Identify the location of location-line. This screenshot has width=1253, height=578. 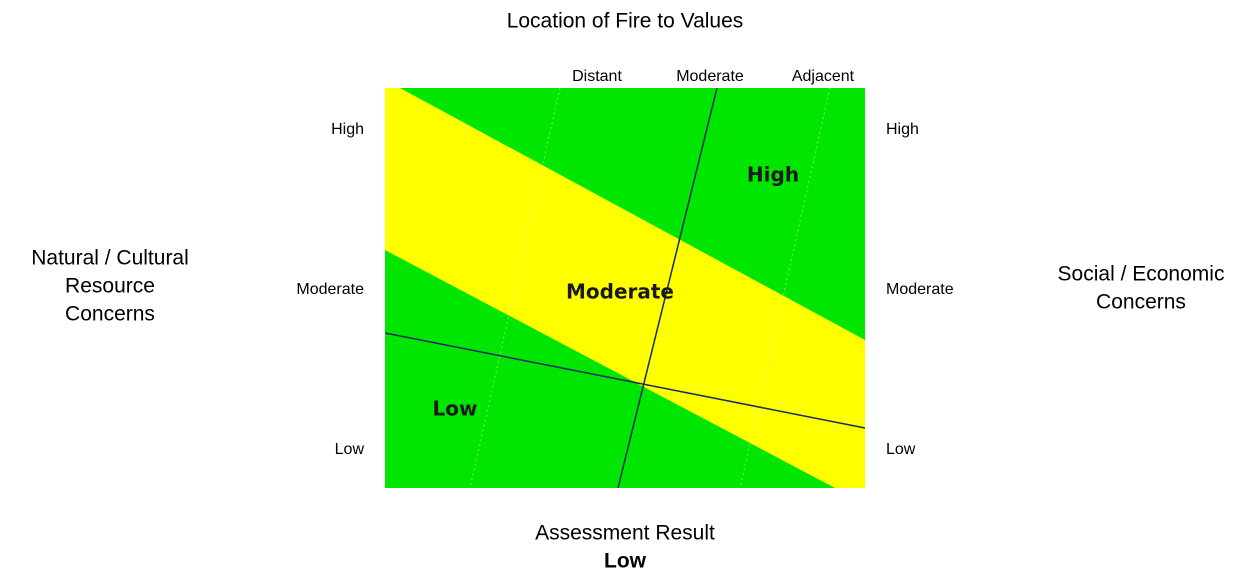
(667, 288).